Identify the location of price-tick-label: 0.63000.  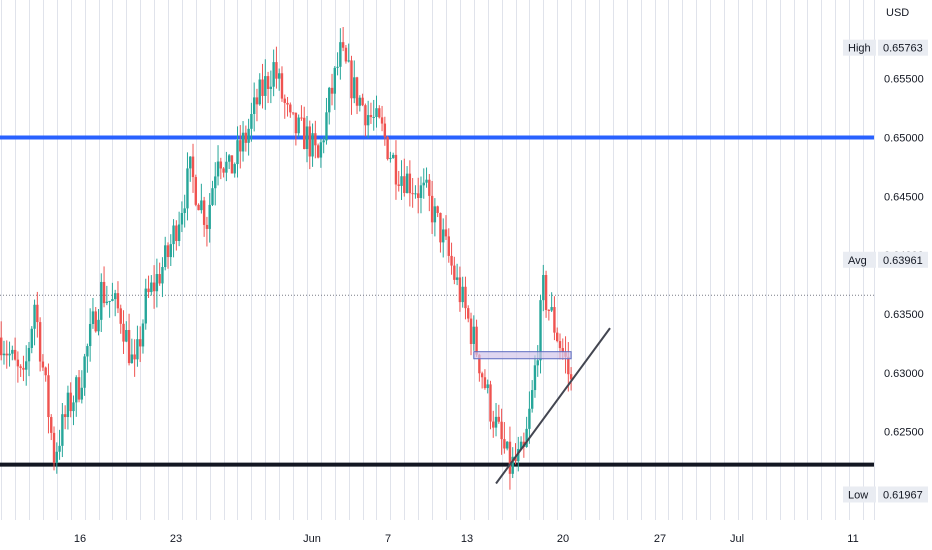
(904, 374).